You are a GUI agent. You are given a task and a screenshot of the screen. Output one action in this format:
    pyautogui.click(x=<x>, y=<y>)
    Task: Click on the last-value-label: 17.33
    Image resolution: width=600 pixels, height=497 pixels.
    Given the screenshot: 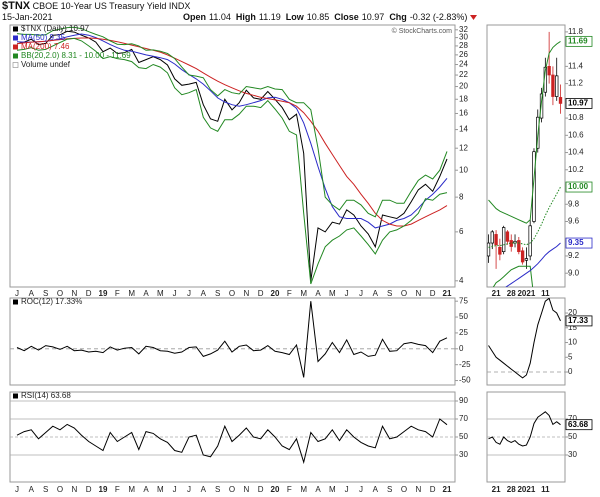 What is the action you would take?
    pyautogui.click(x=578, y=320)
    